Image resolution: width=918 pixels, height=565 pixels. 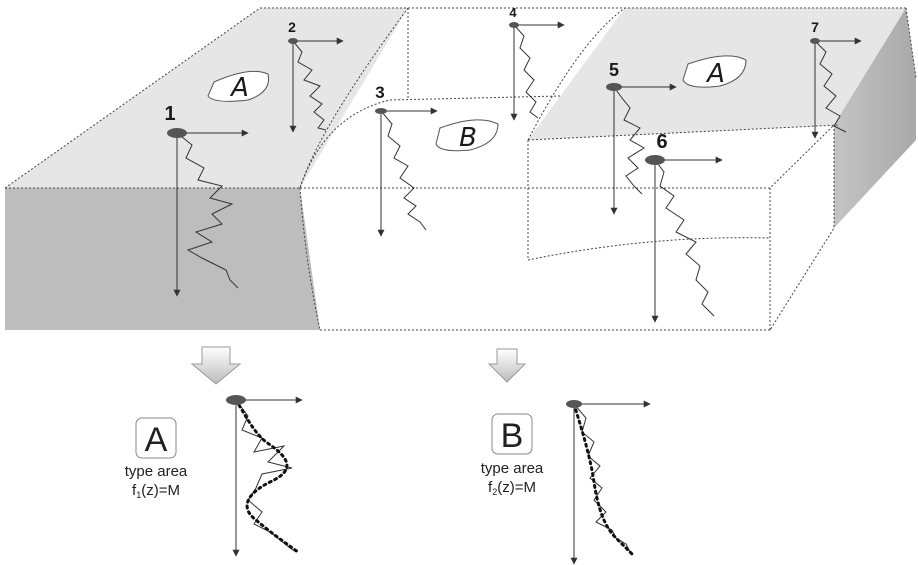 What do you see at coordinates (507, 365) in the screenshot?
I see `down-arrow-b` at bounding box center [507, 365].